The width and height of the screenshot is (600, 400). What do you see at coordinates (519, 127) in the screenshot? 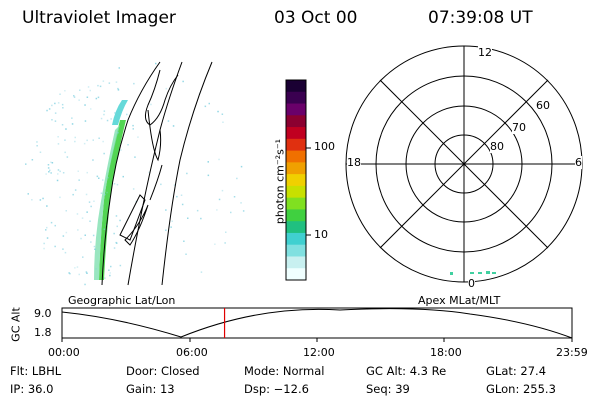
I see `lat-label-70: 70` at bounding box center [519, 127].